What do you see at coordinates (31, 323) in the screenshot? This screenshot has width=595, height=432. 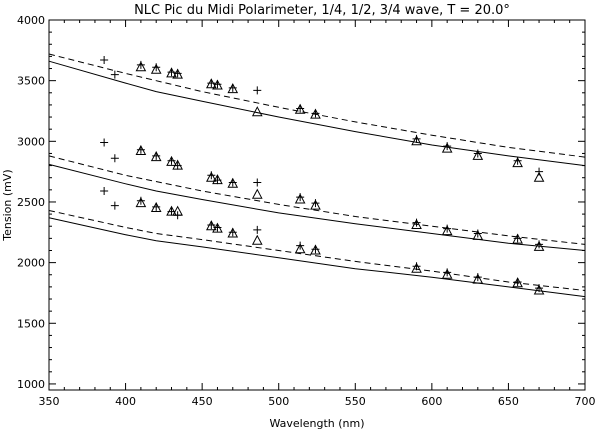 I see `y-tick-label: 1500` at bounding box center [31, 323].